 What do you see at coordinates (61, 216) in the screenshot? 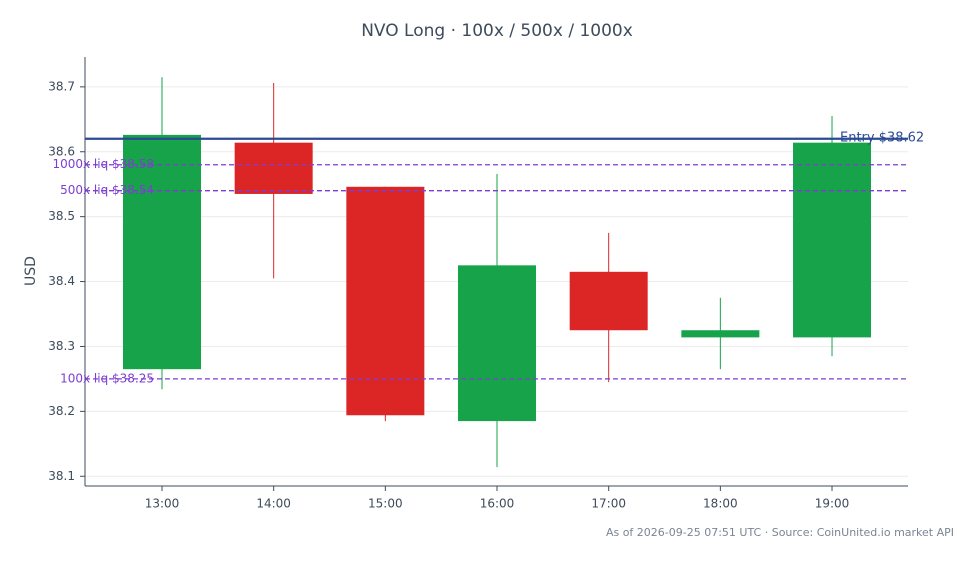
I see `y-tick-label: 38.5` at bounding box center [61, 216].